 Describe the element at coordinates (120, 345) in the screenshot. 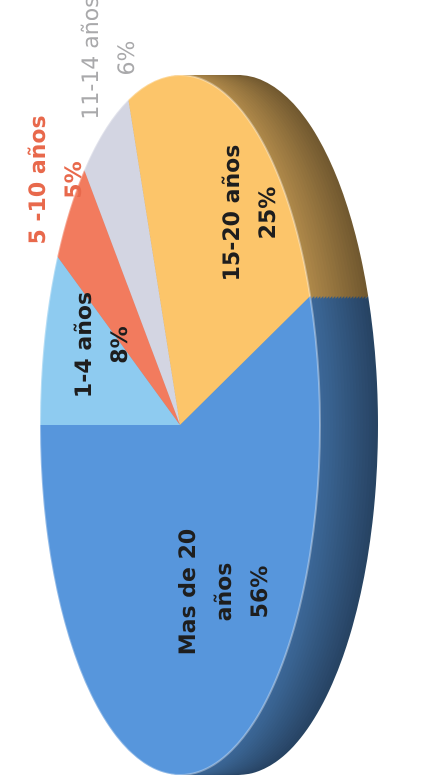

I see `slice-value: 8%` at that location.